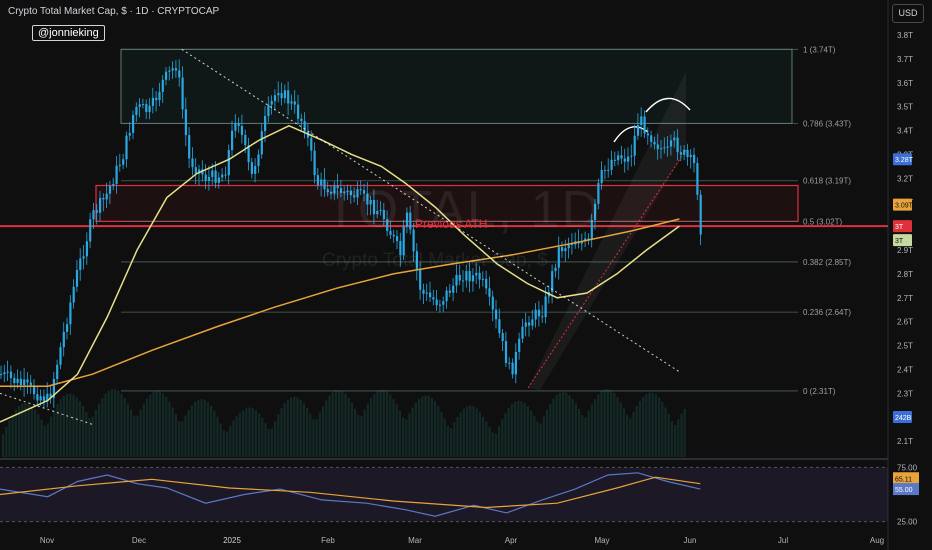 The height and width of the screenshot is (550, 932). Describe the element at coordinates (904, 206) in the screenshot. I see `price-tag-label: 3.09T` at that location.